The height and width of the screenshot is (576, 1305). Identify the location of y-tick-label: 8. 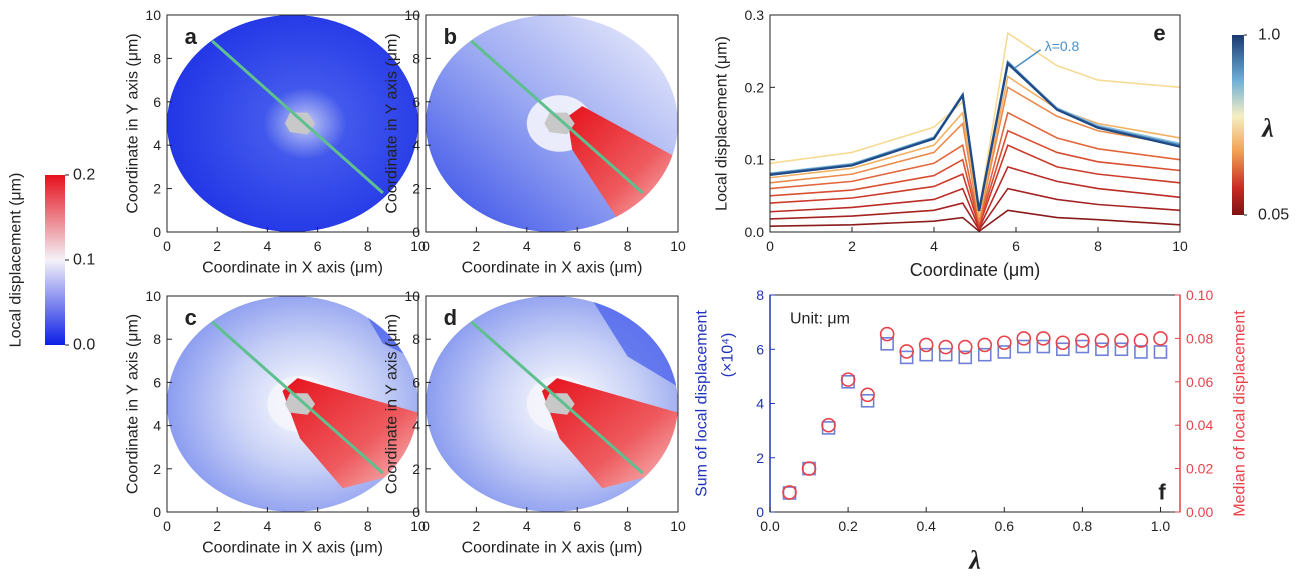
(157, 58).